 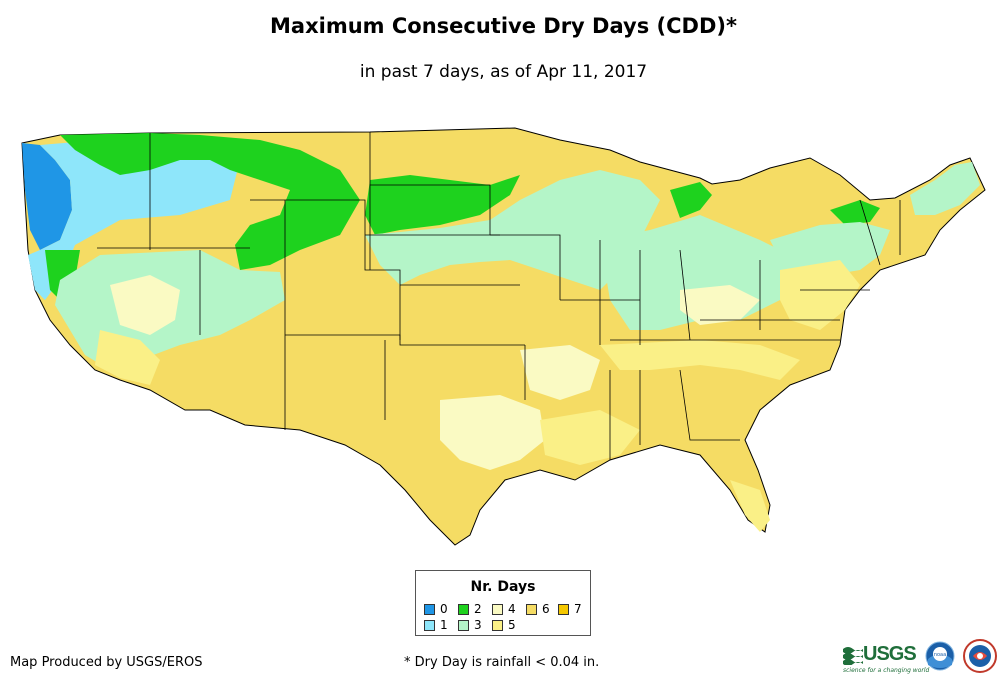 What do you see at coordinates (478, 625) in the screenshot?
I see `legend-label: 3` at bounding box center [478, 625].